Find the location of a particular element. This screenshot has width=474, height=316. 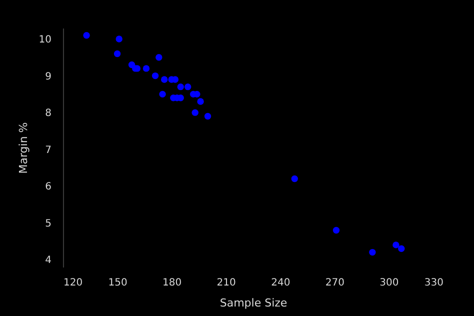

x-tick-label: 270 is located at coordinates (334, 283).